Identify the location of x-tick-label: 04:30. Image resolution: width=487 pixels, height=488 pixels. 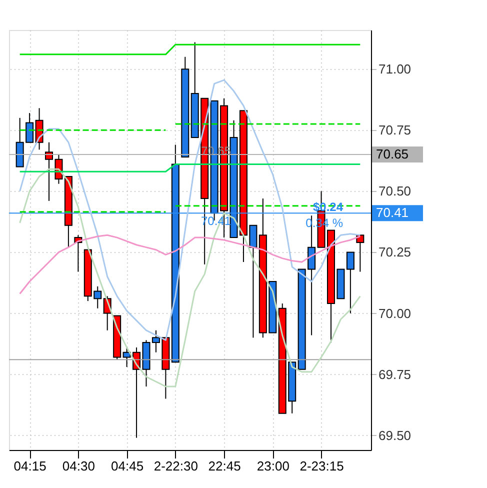
(78, 466).